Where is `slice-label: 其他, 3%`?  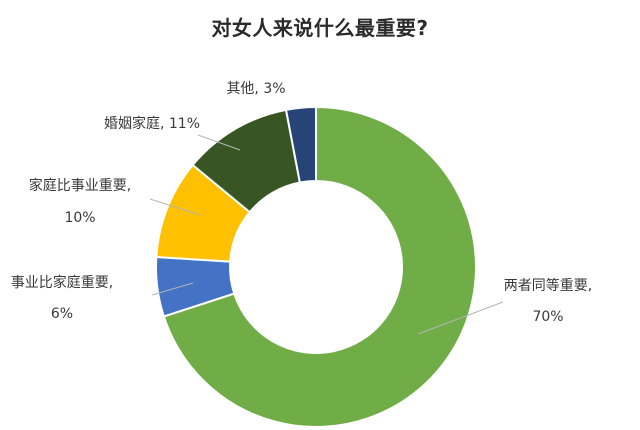 slice-label: 其他, 3% is located at coordinates (255, 89).